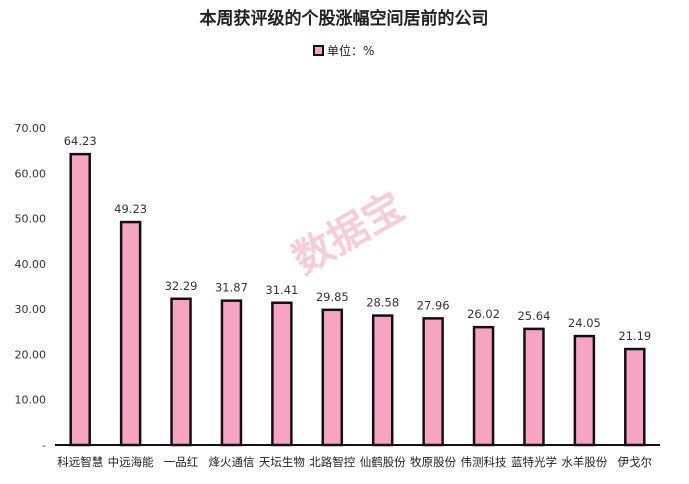  Describe the element at coordinates (130, 209) in the screenshot. I see `bar-value-label: 49.23` at that location.